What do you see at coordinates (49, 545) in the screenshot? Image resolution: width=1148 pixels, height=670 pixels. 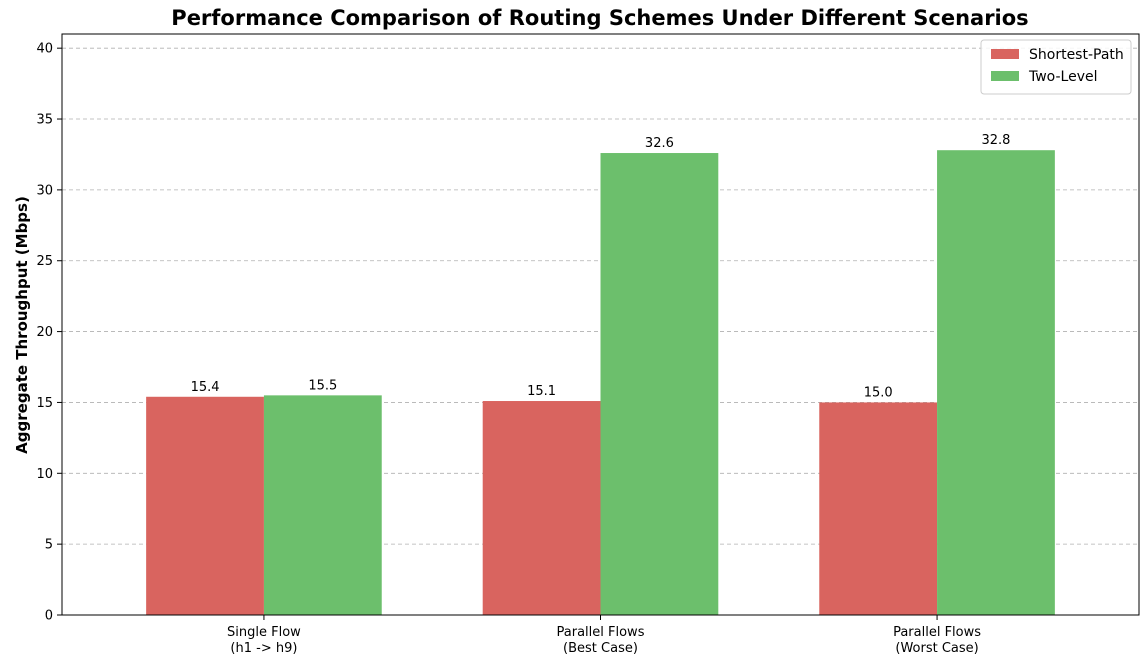 I see `y-tick-label: 5` at bounding box center [49, 545].